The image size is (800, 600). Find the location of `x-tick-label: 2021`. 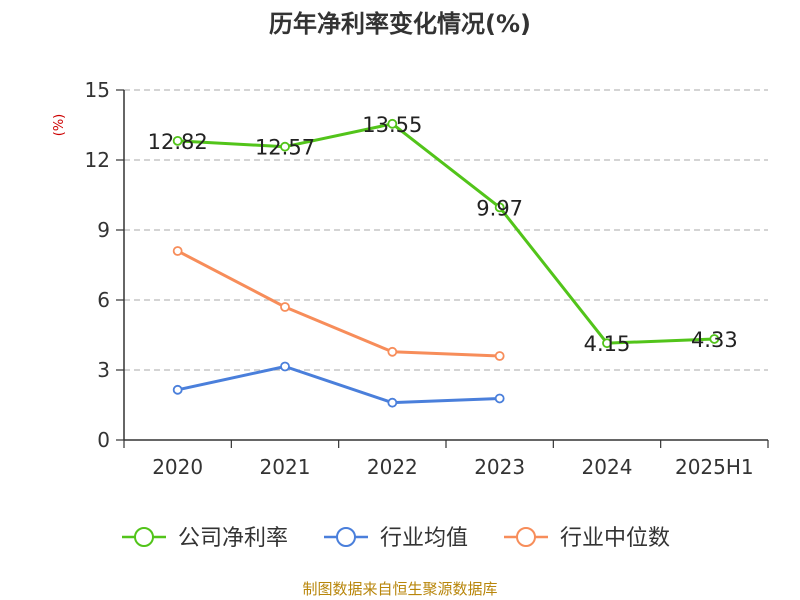

x-tick-label: 2021 is located at coordinates (285, 467).